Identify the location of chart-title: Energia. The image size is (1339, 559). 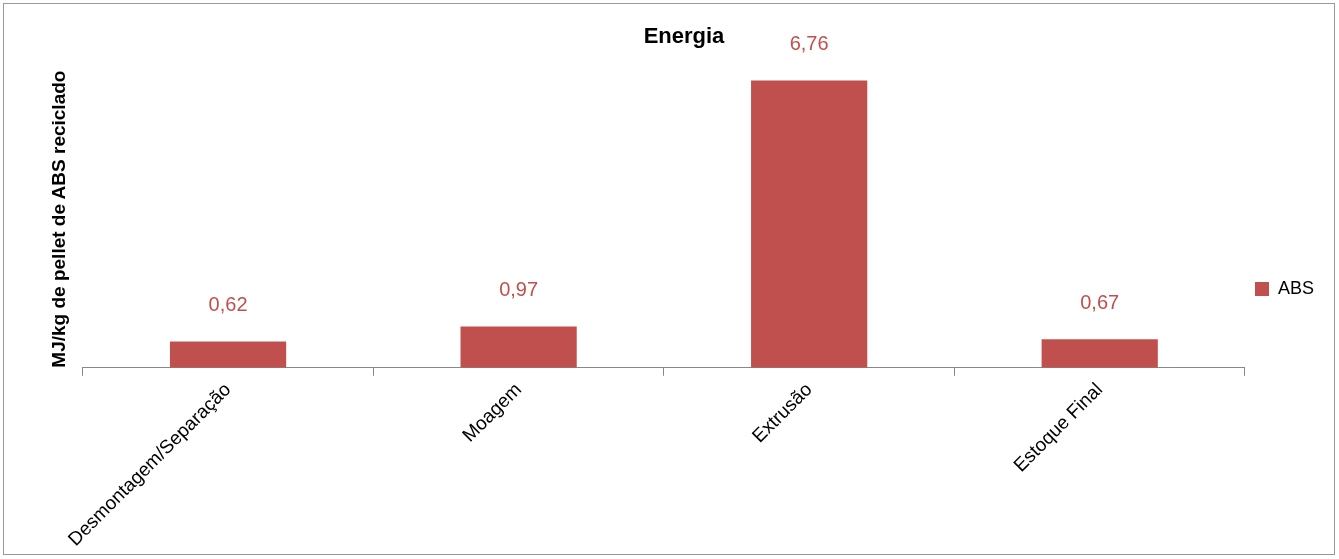
(684, 36).